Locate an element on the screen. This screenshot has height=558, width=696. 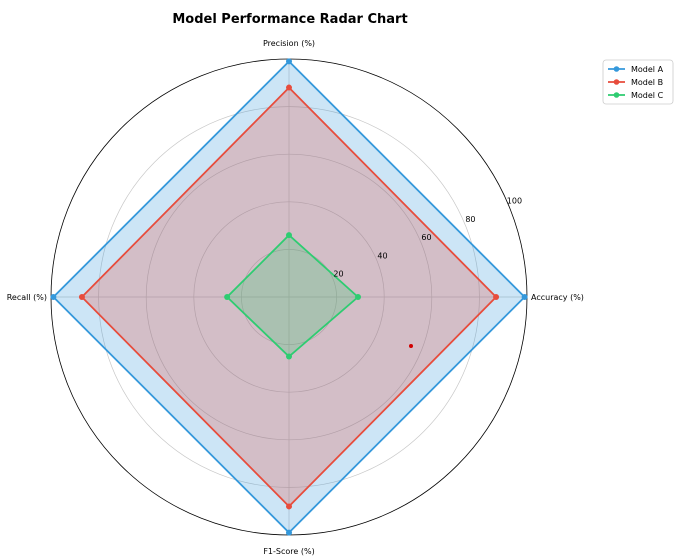
axis-label-3: F1-Score (%) is located at coordinates (288, 551).